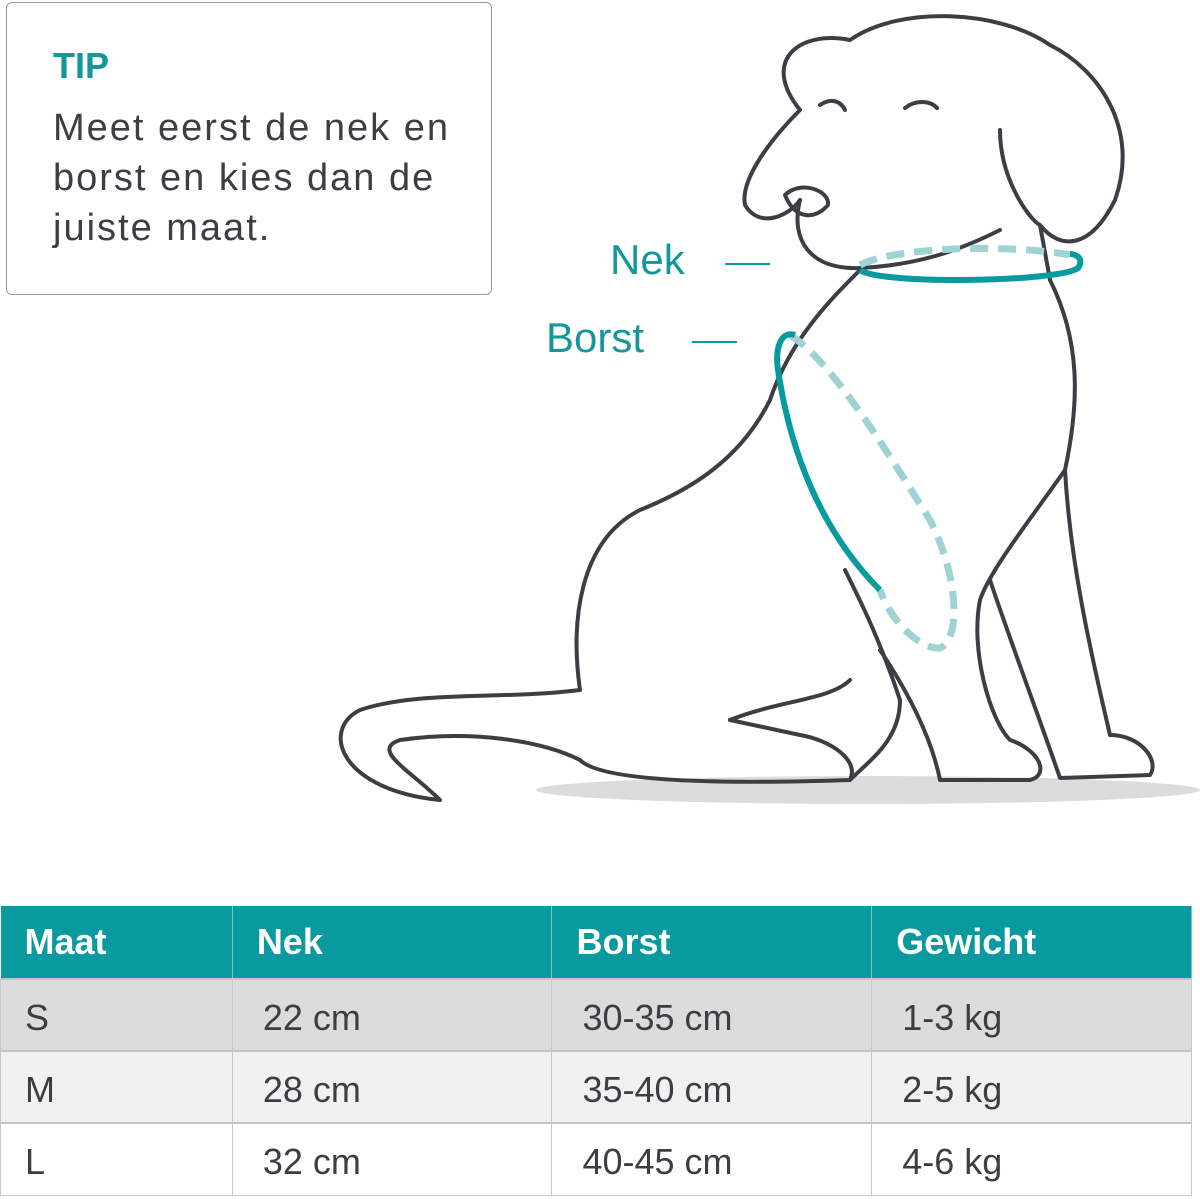 This screenshot has height=1199, width=1200. What do you see at coordinates (712, 1159) in the screenshot?
I see `cell: 40-45 cm` at bounding box center [712, 1159].